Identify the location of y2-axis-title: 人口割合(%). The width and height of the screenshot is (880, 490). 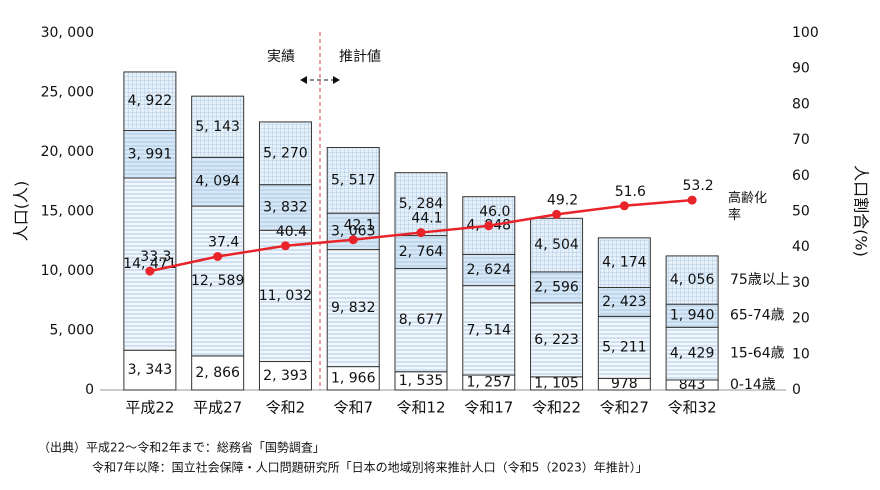
(861, 211).